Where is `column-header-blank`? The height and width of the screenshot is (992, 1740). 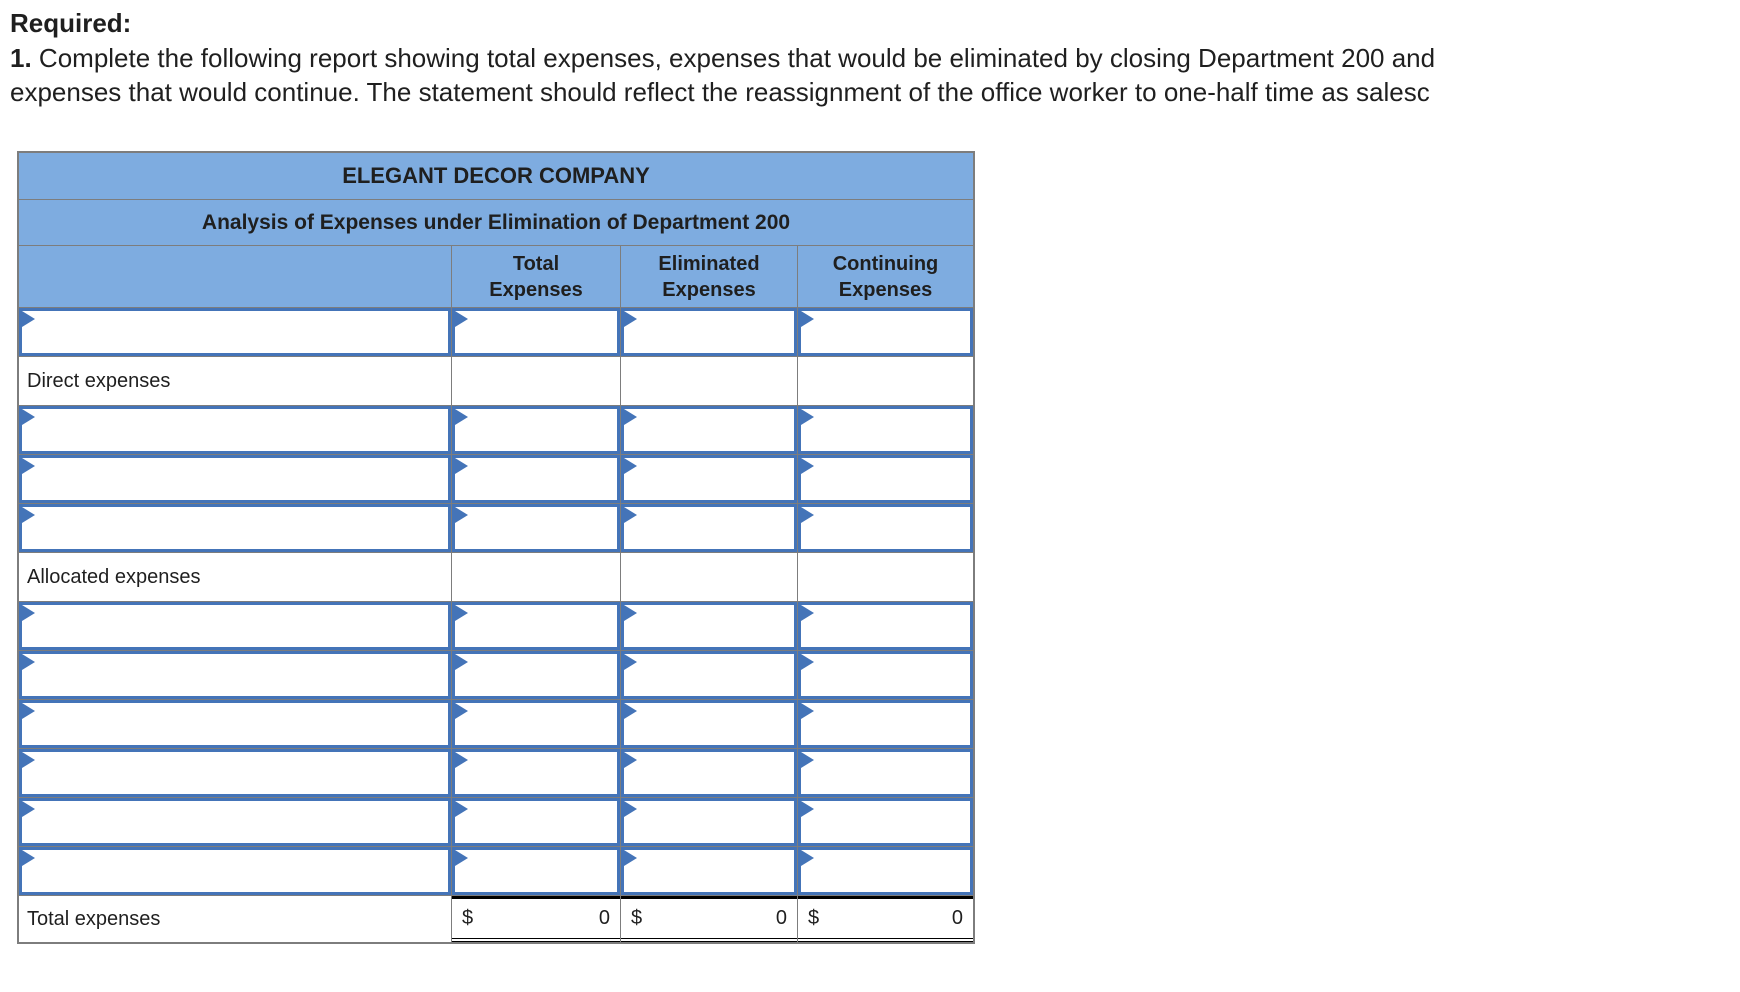
column-header-blank is located at coordinates (235, 276).